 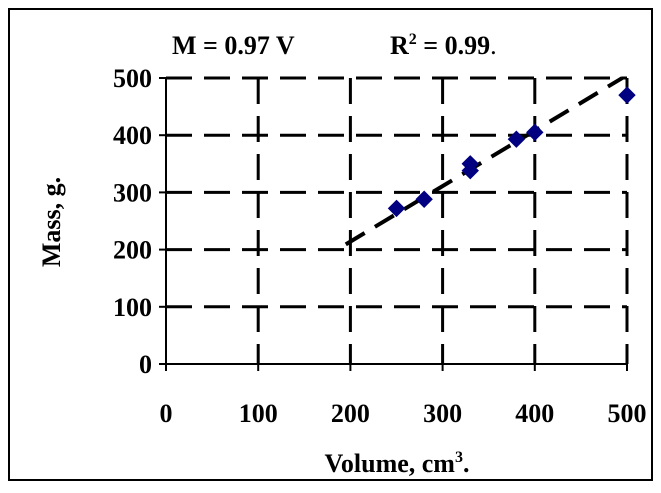 I want to click on equation-annotation: M = 0.97 V, so click(x=233, y=45).